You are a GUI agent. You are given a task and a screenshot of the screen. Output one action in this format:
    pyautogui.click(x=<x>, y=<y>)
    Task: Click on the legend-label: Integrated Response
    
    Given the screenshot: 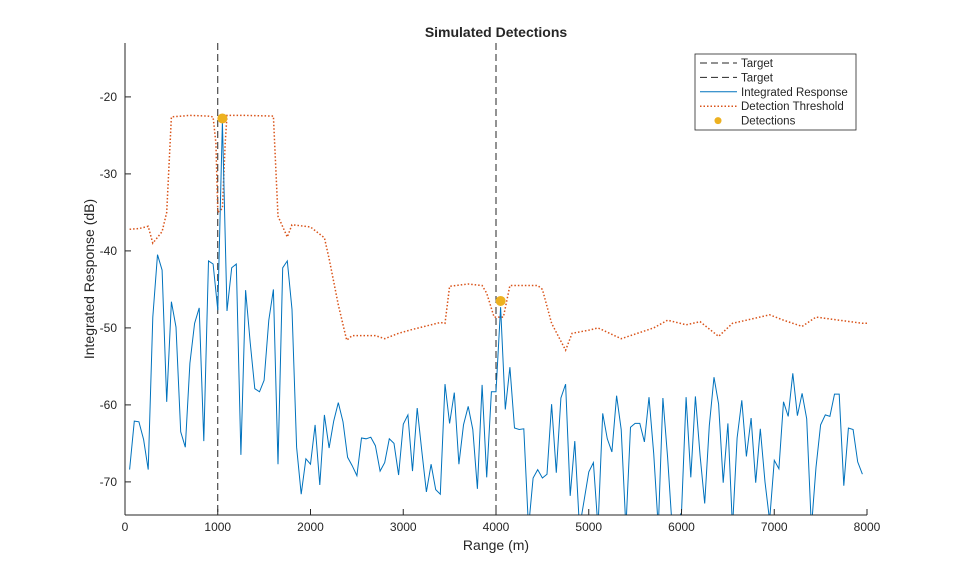 What is the action you would take?
    pyautogui.click(x=794, y=93)
    